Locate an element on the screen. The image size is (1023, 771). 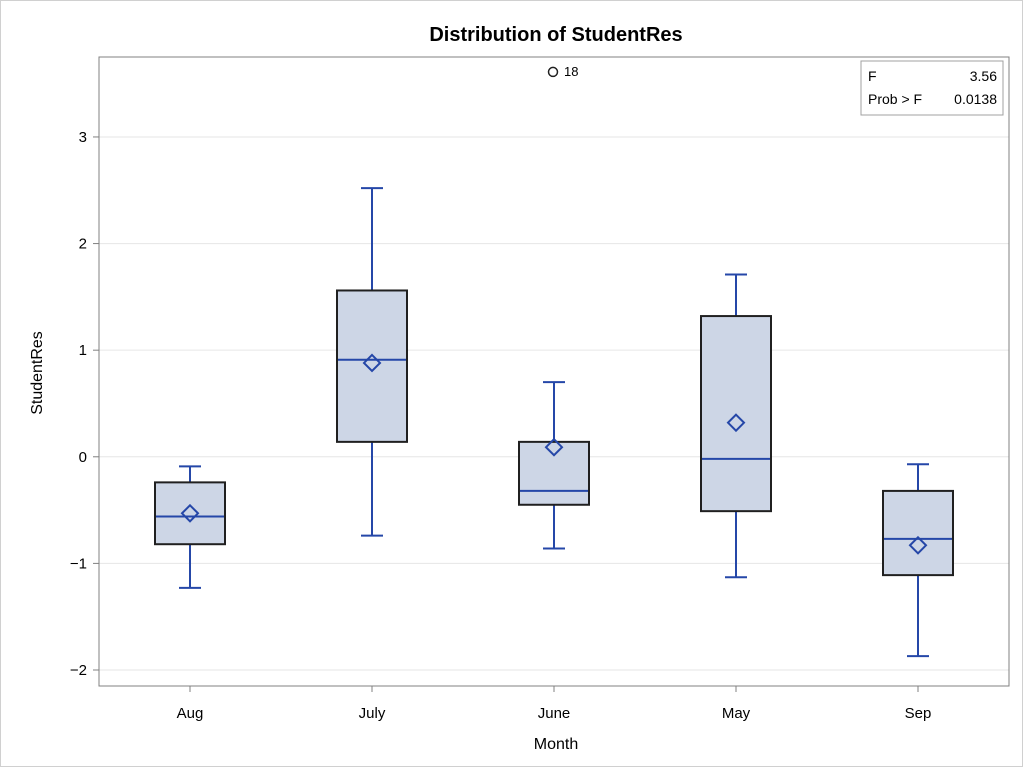
y-tick-label: 3 is located at coordinates (83, 137).